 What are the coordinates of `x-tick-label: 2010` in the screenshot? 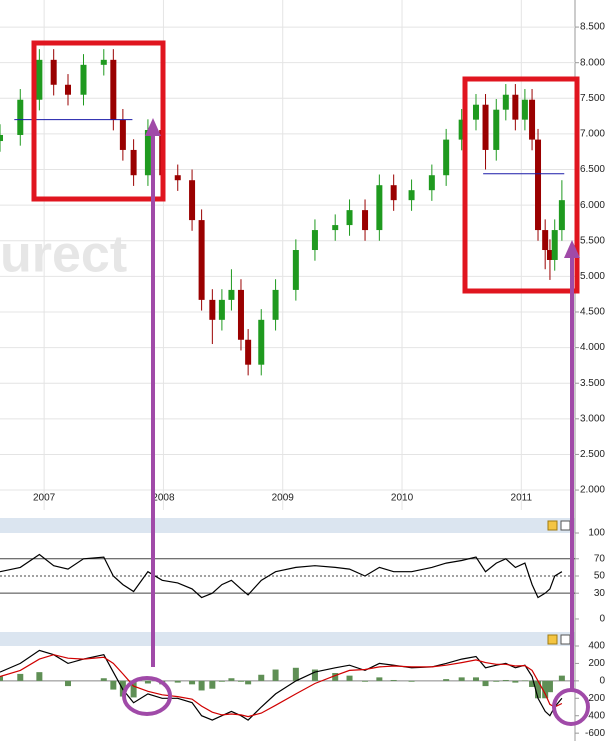 It's located at (402, 498).